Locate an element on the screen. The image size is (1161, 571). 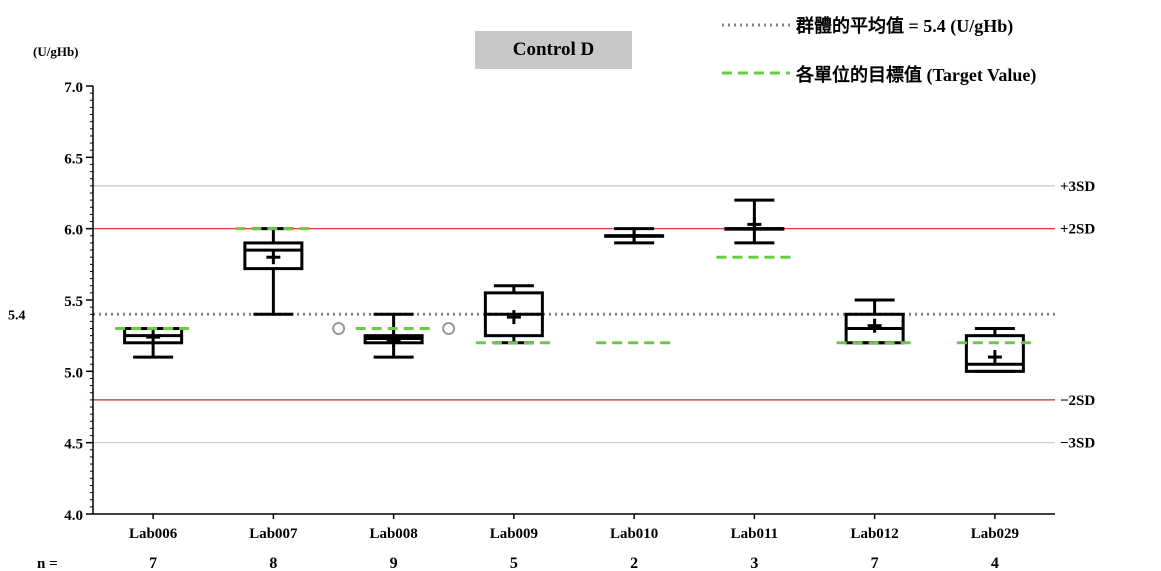
n-value: 4 is located at coordinates (995, 563).